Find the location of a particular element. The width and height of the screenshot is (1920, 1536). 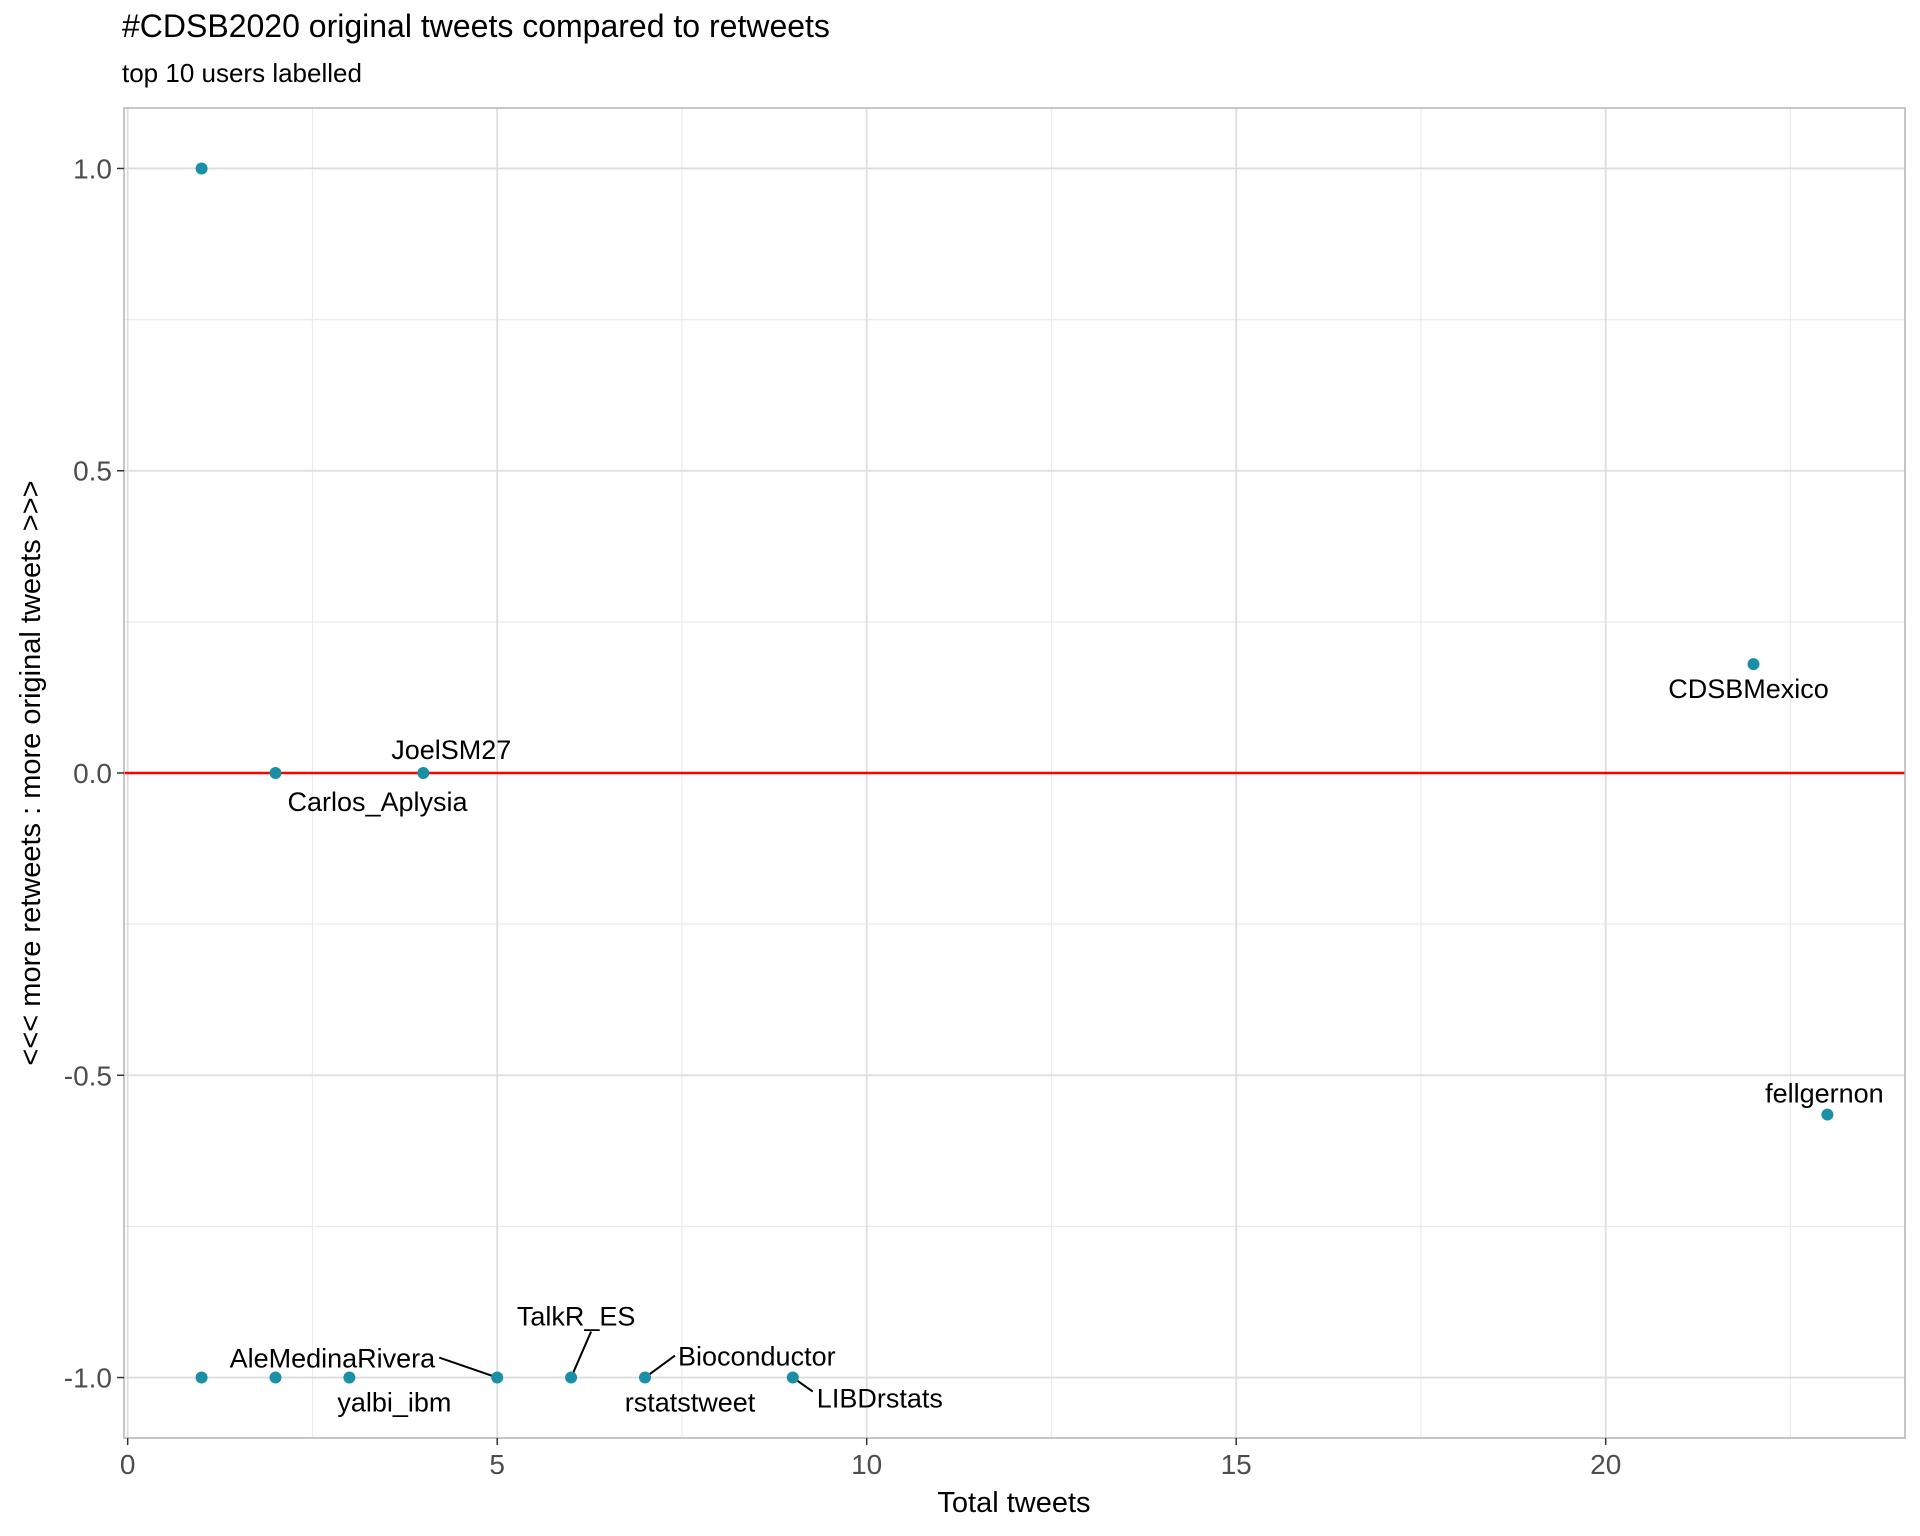

y-tick-label: 1.0 is located at coordinates (92, 168).